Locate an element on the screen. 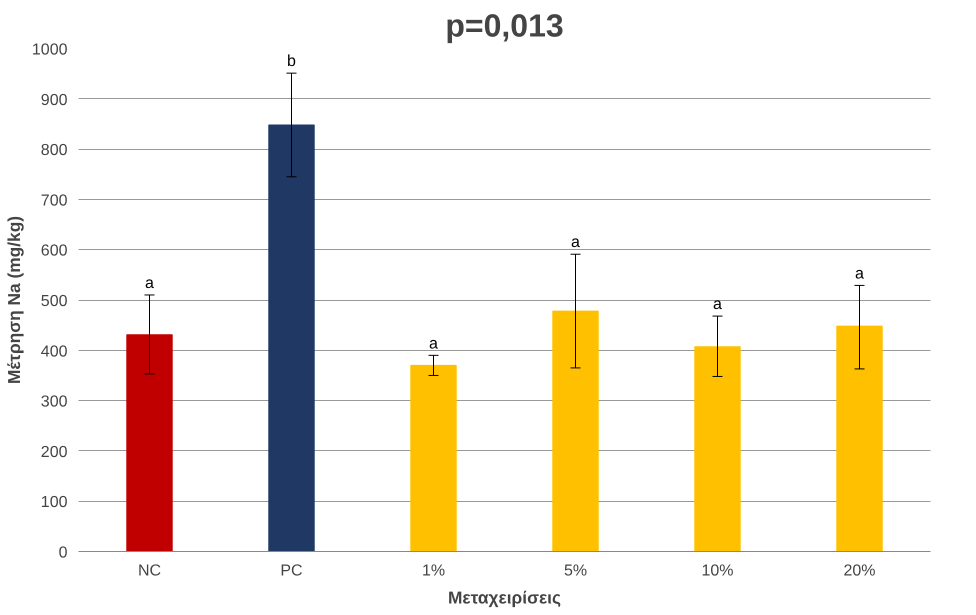 The height and width of the screenshot is (615, 976). y-tick-label: 200 is located at coordinates (54, 452).